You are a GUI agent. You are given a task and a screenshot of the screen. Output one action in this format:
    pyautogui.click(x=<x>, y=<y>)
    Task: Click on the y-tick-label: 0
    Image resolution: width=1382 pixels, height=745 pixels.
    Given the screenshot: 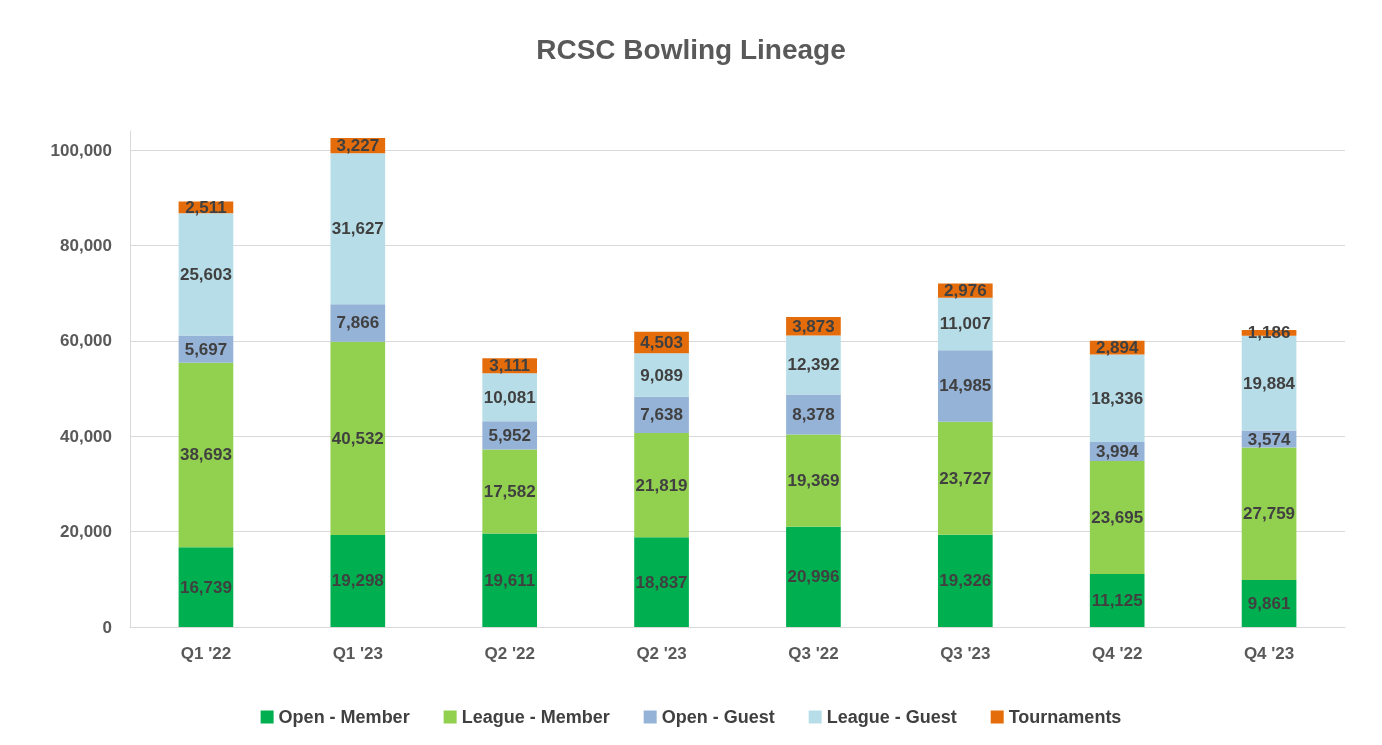 What is the action you would take?
    pyautogui.click(x=107, y=627)
    